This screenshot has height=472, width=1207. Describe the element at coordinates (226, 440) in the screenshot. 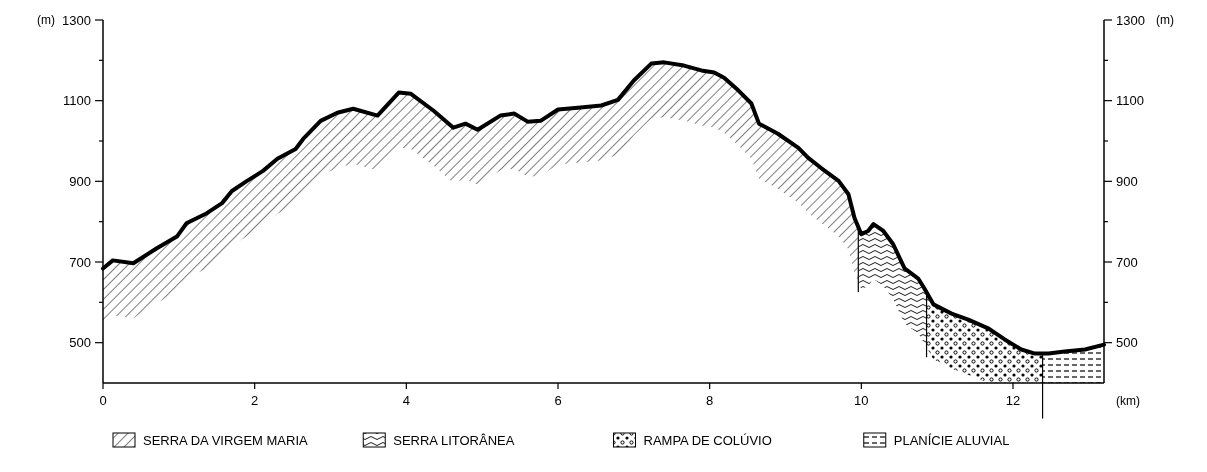

I see `legend-label: SERRA DA VIRGEM MARIA` at that location.